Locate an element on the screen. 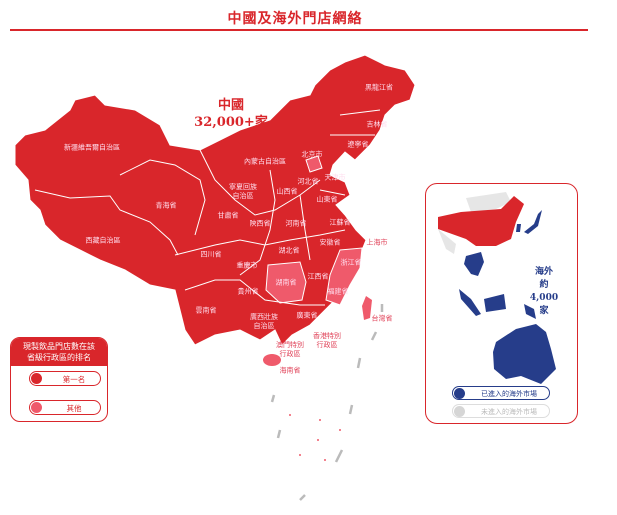 The image size is (617, 515). japan is located at coordinates (533, 222).